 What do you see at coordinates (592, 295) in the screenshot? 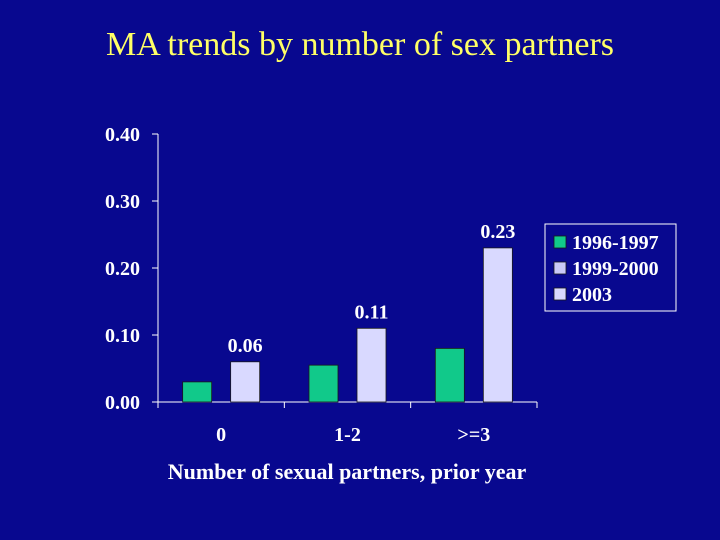
I see `legend-label: 2003` at bounding box center [592, 295].